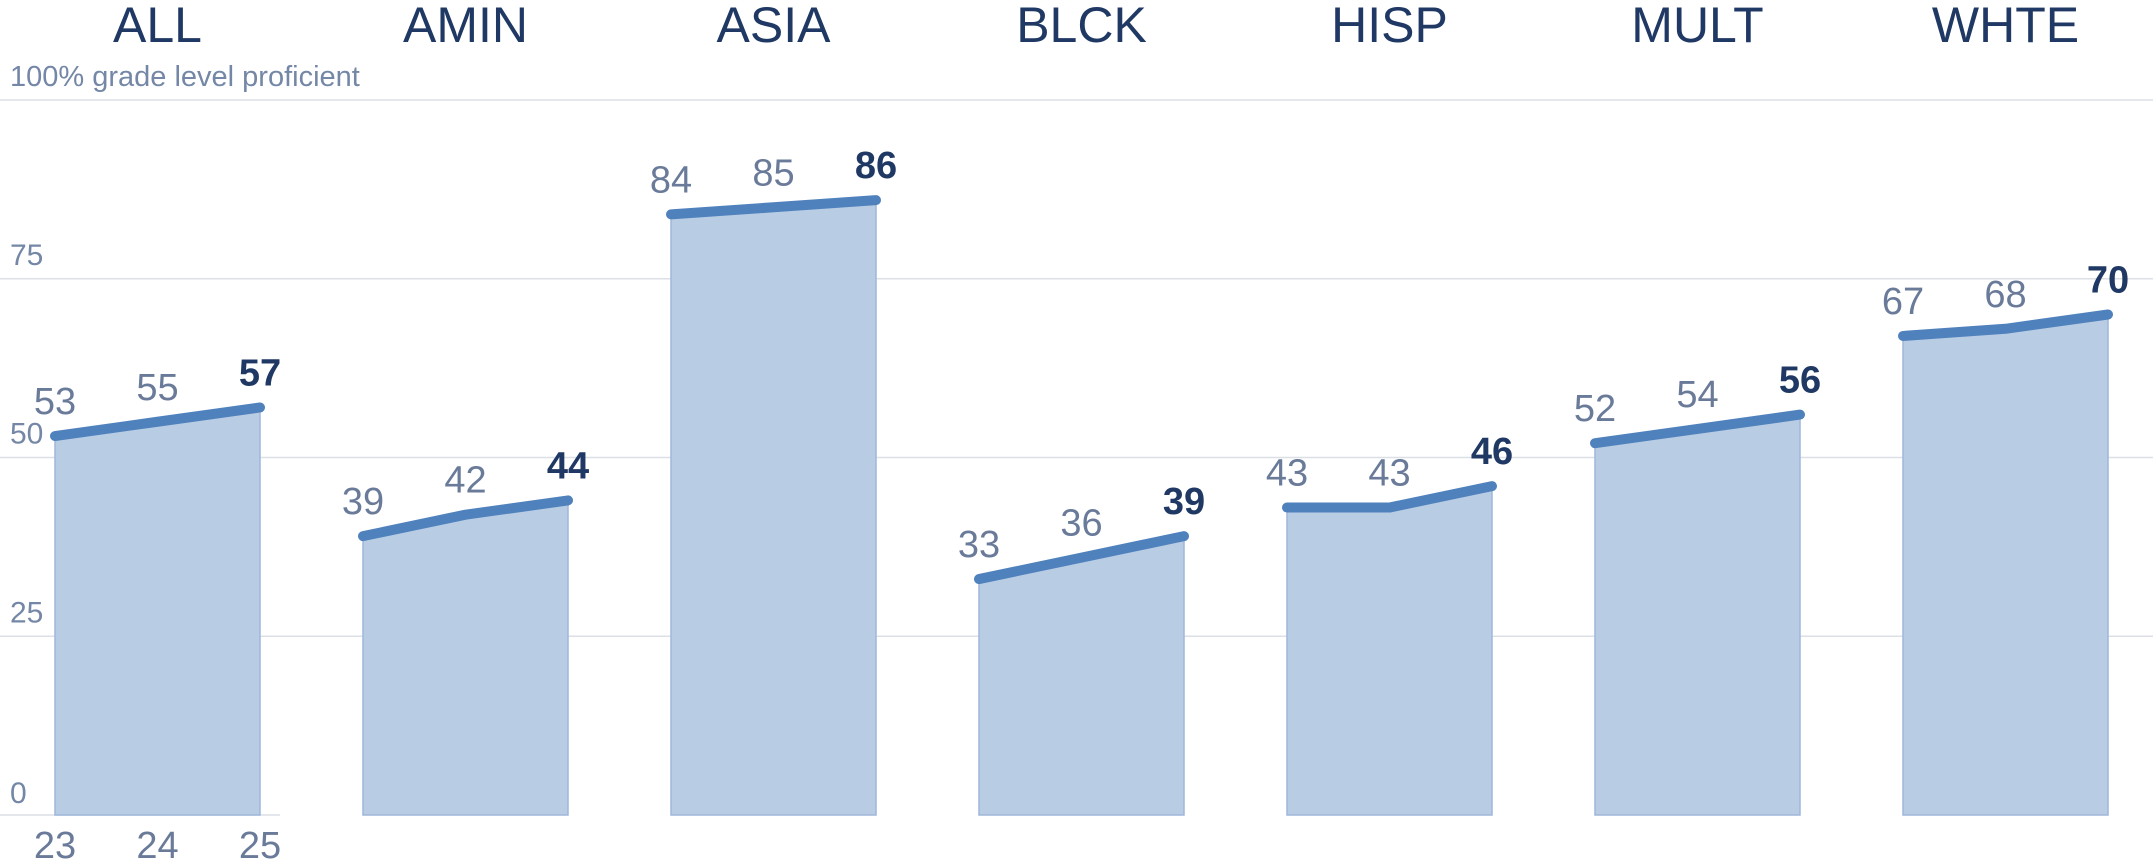 The width and height of the screenshot is (2153, 865). I want to click on panel-title: HISP, so click(1389, 26).